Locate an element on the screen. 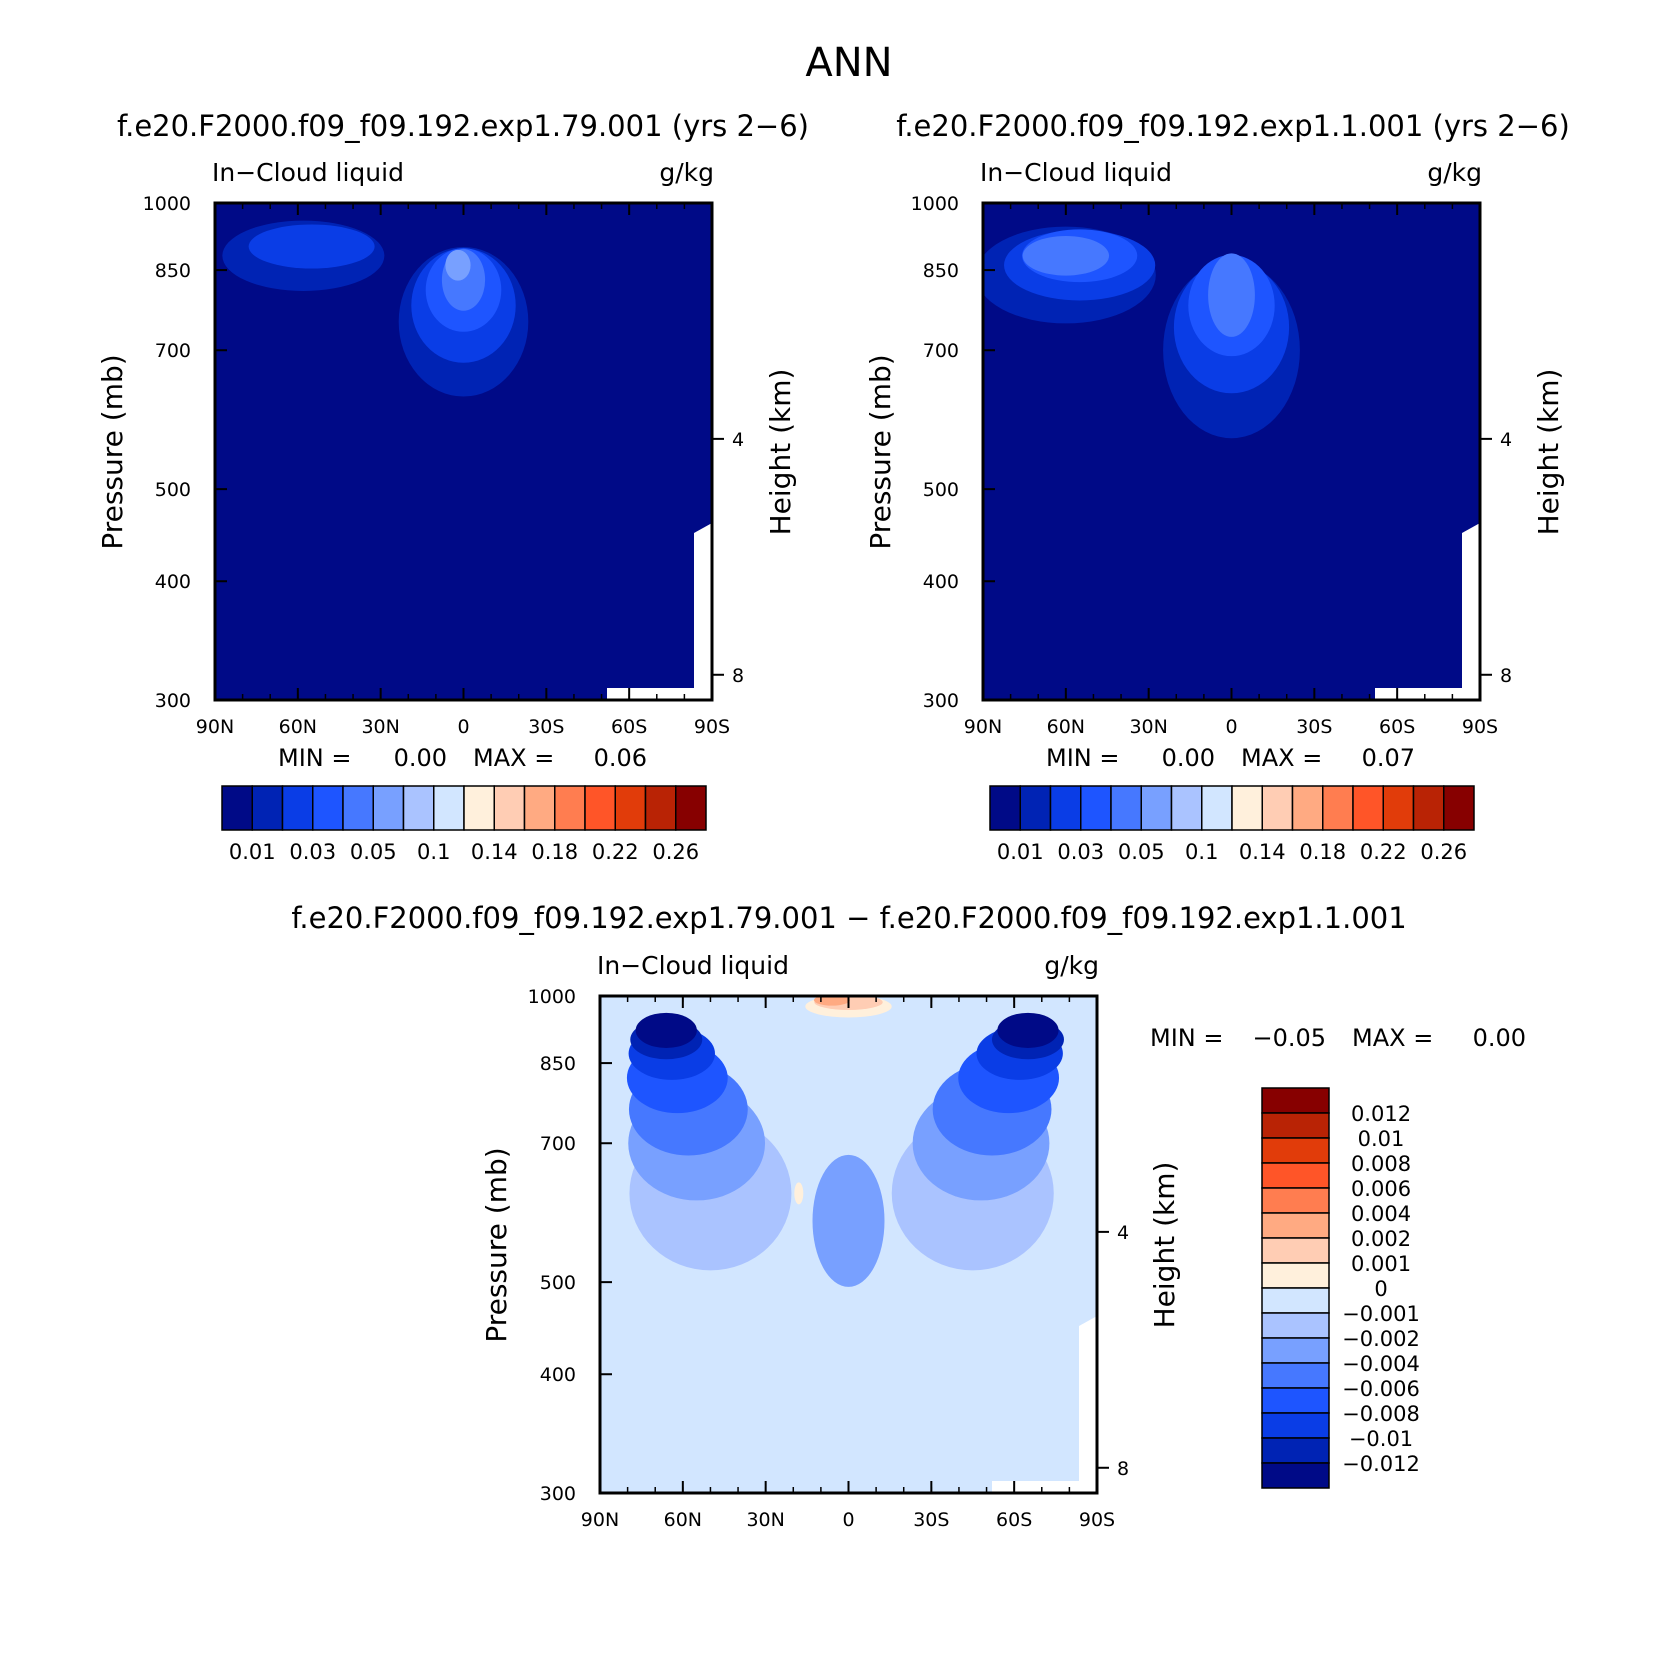 This screenshot has width=1674, height=1672. y-axis: 300 400 500 700 850 1000 is located at coordinates (953, 452).